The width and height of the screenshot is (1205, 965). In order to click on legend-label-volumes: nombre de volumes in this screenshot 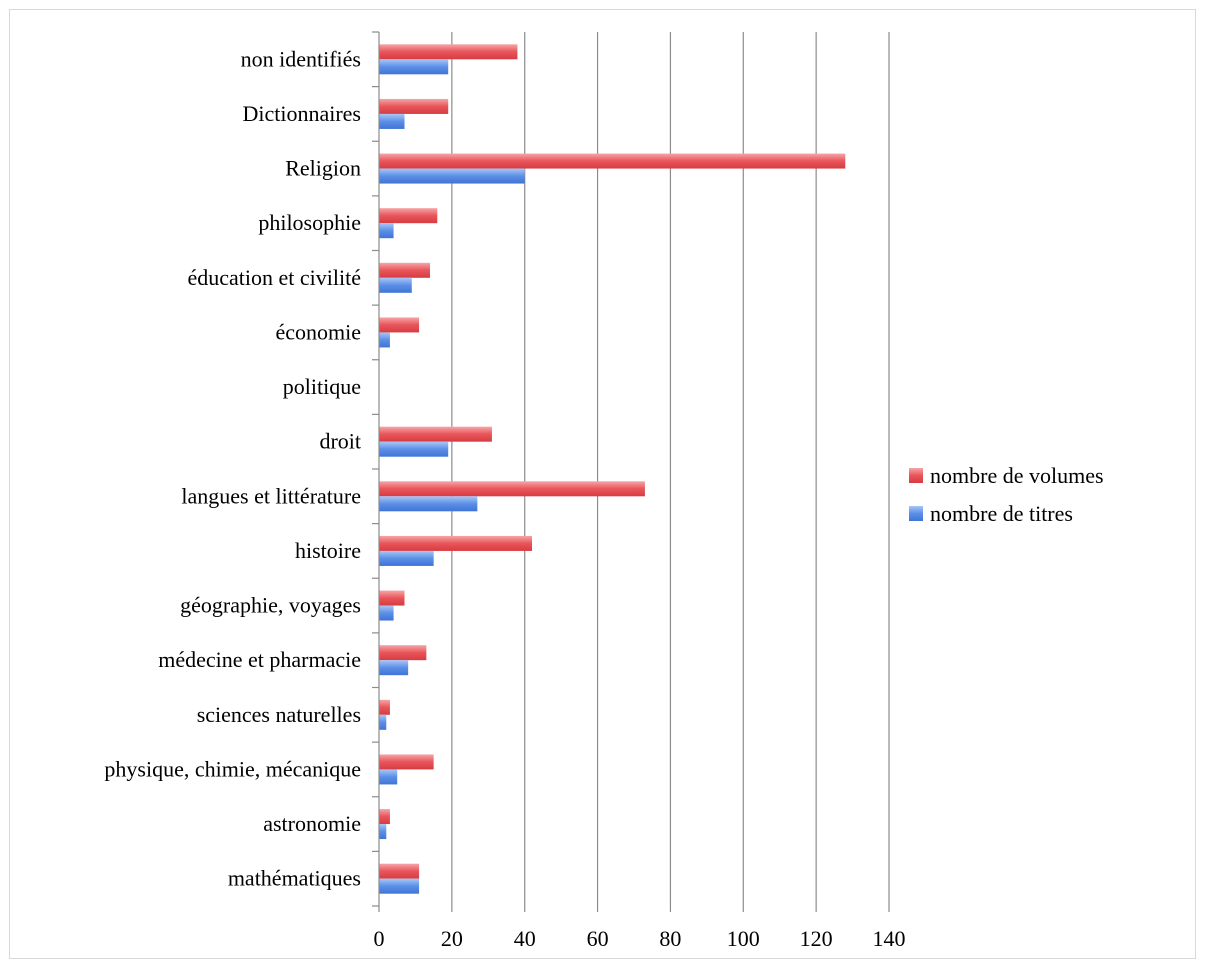, I will do `click(1017, 475)`.